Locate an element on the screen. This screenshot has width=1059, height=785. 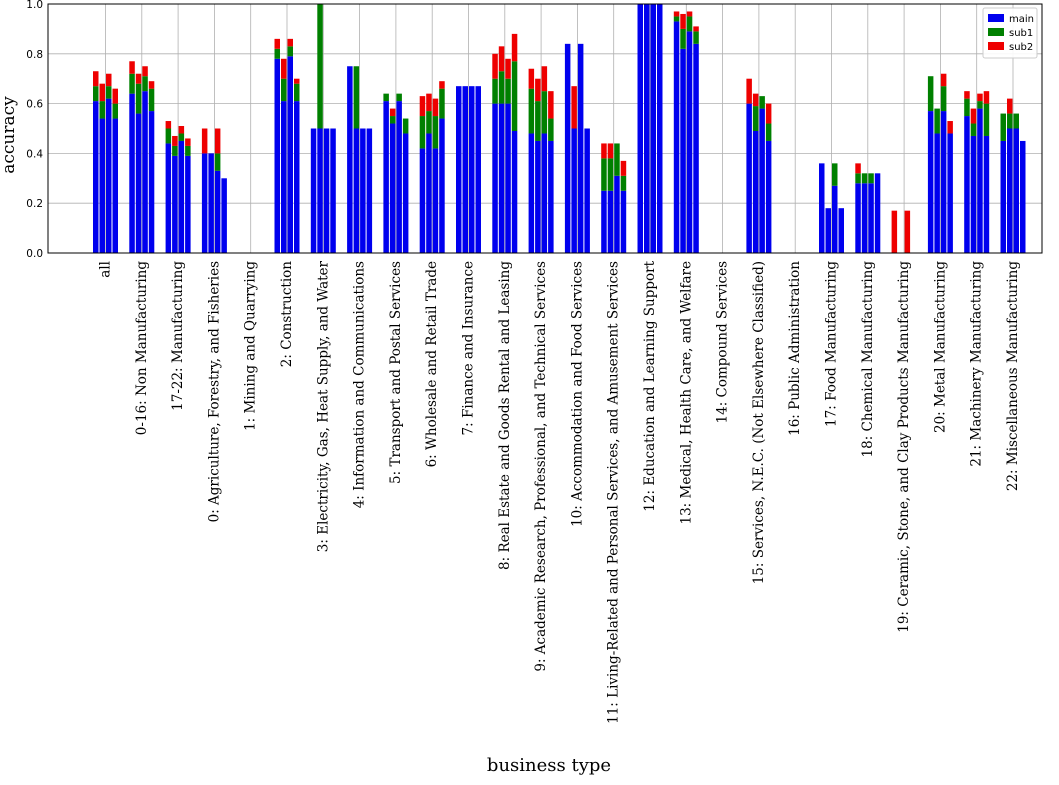
legend-swatch-sub2 is located at coordinates (996, 46).